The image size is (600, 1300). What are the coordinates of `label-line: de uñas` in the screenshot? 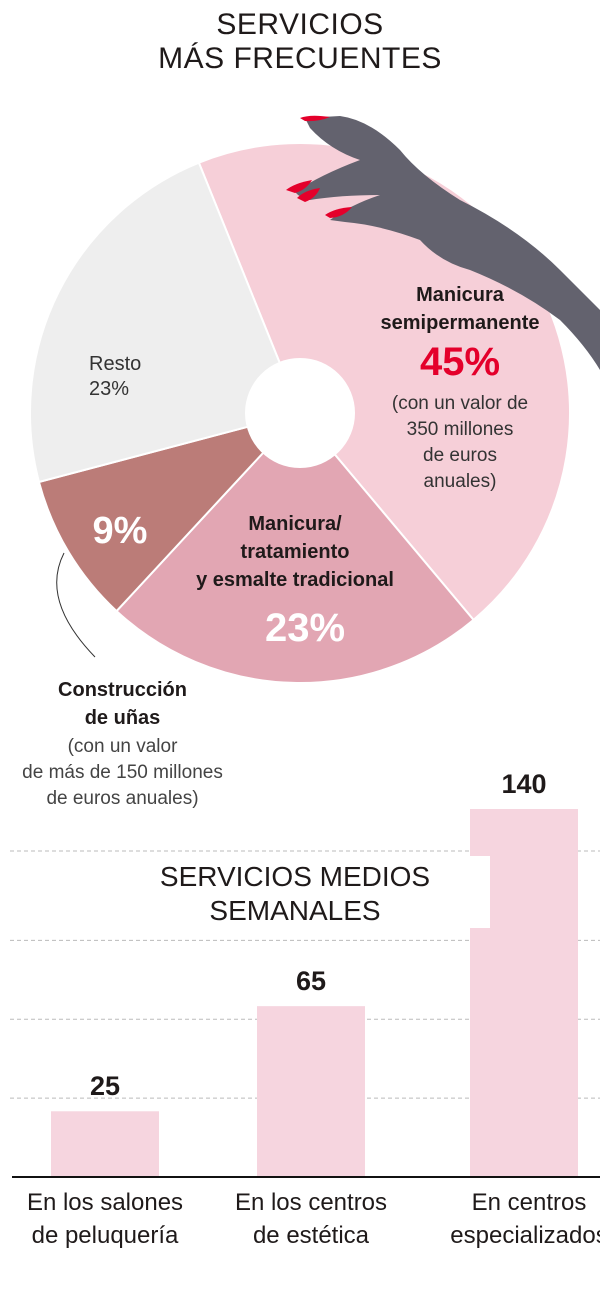 It's located at (122, 718).